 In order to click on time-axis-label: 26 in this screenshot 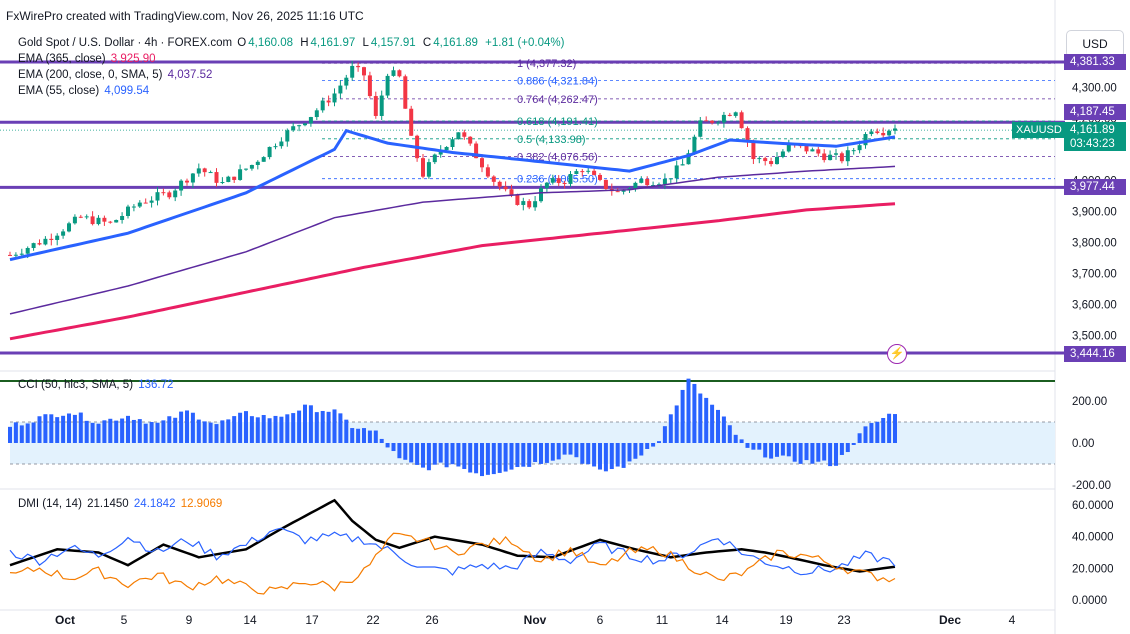, I will do `click(432, 620)`.